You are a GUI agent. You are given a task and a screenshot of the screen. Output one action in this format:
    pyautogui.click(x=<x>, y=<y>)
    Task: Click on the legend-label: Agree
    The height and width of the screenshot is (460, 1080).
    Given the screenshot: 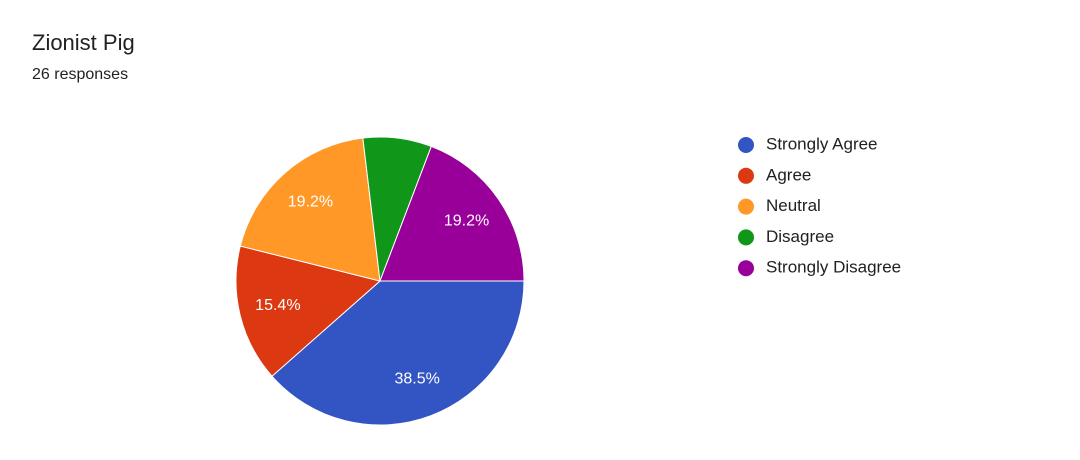 What is the action you would take?
    pyautogui.click(x=788, y=174)
    